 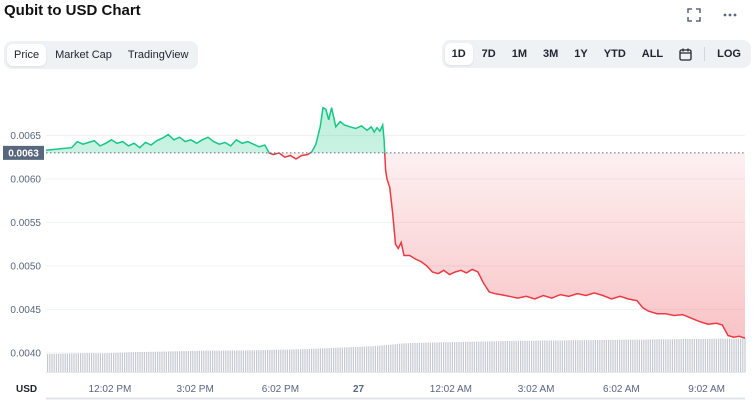 What do you see at coordinates (25, 223) in the screenshot?
I see `y-tick-label: 0.0055` at bounding box center [25, 223].